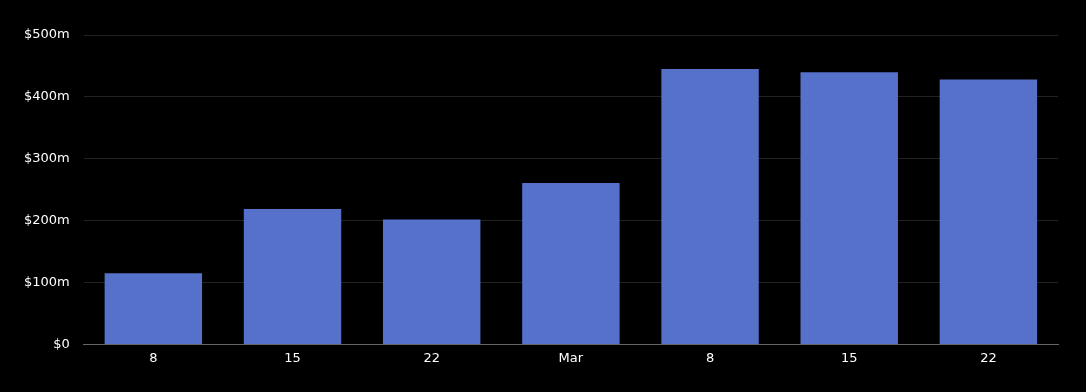 This screenshot has height=392, width=1086. Describe the element at coordinates (47, 96) in the screenshot. I see `y-tick-label: $400m` at that location.